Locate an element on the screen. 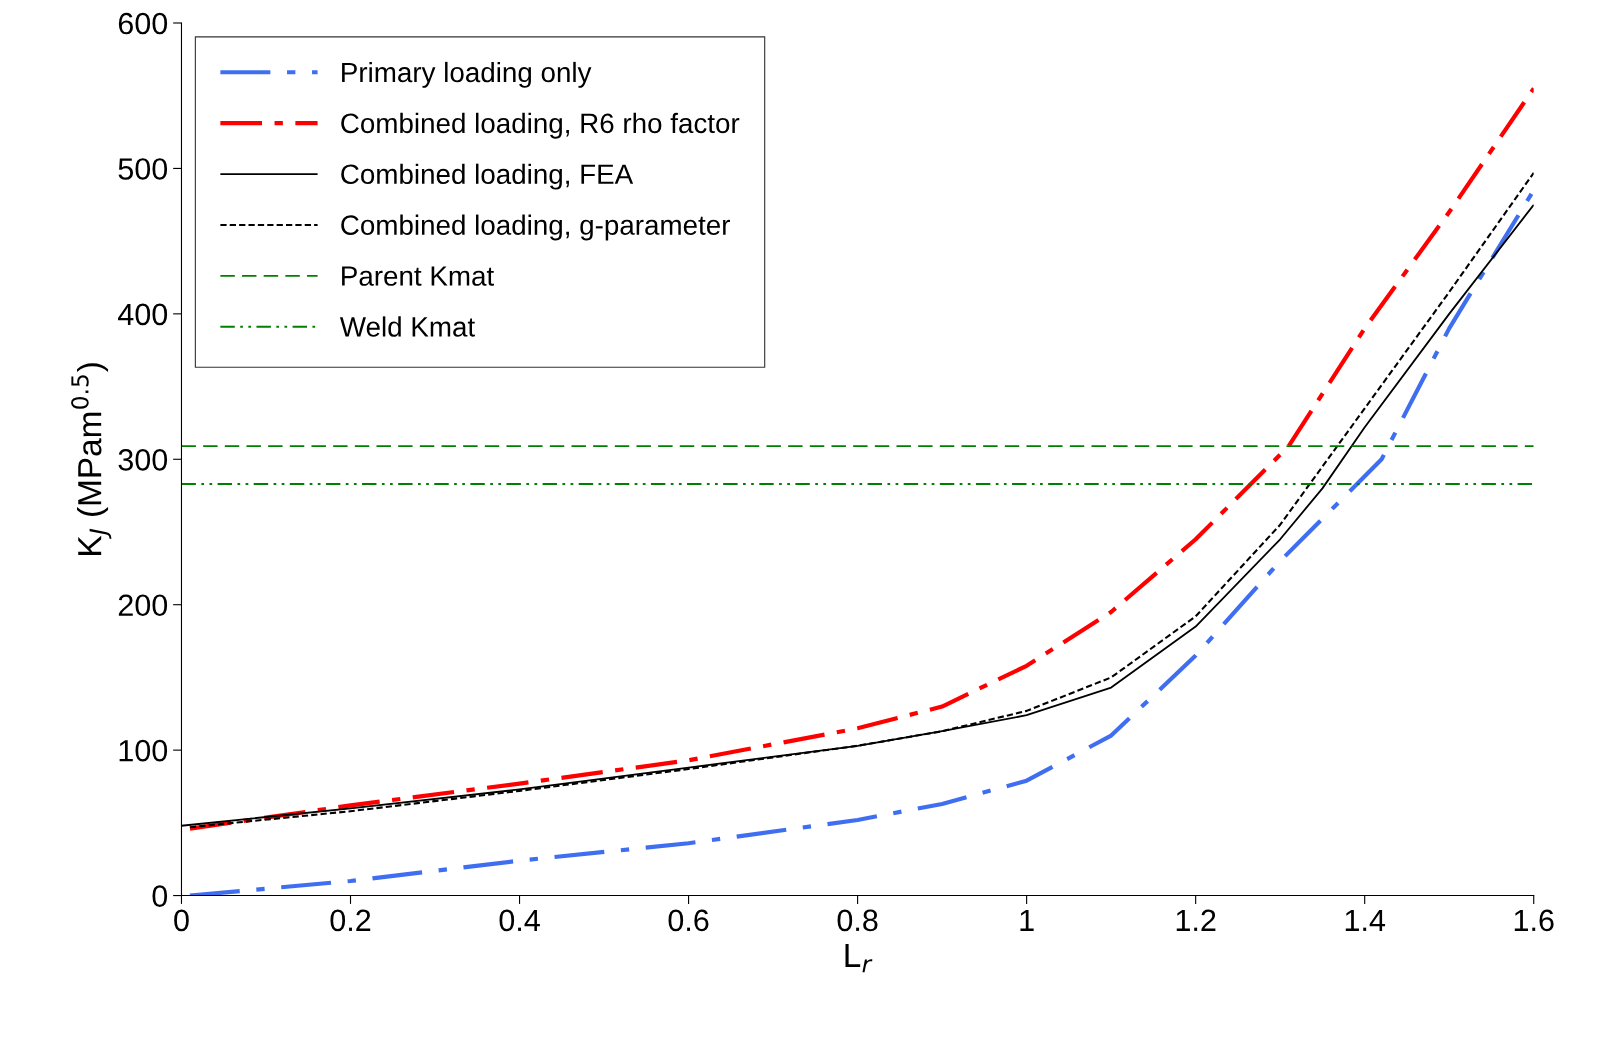  legend-label: Combined loading, FEA is located at coordinates (487, 176).